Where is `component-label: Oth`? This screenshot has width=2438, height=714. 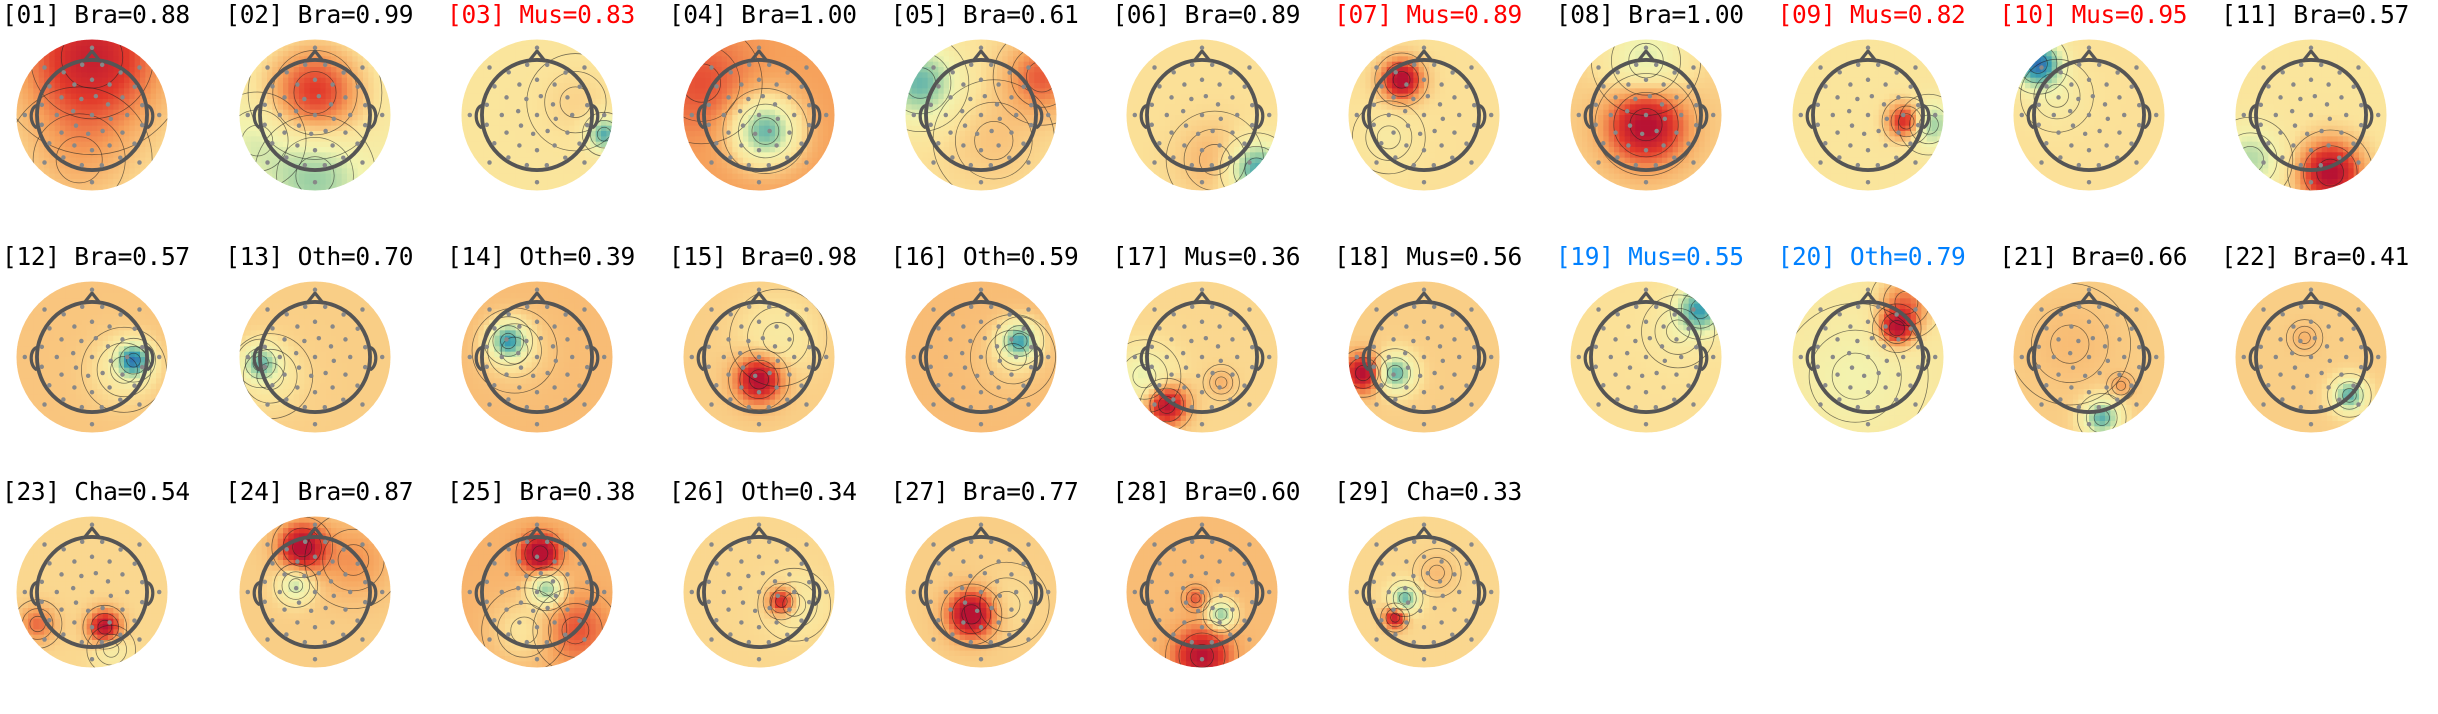
component-label: Oth is located at coordinates (984, 256).